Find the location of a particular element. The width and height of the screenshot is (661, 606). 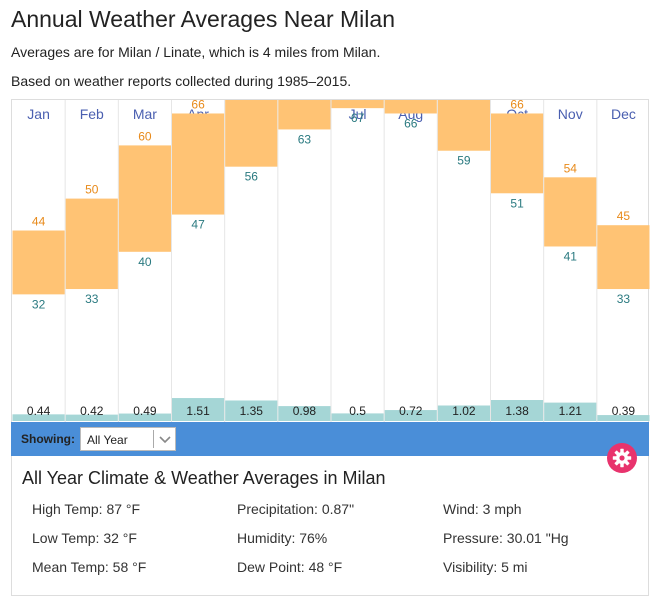

low-temp-label: 59 is located at coordinates (464, 161).